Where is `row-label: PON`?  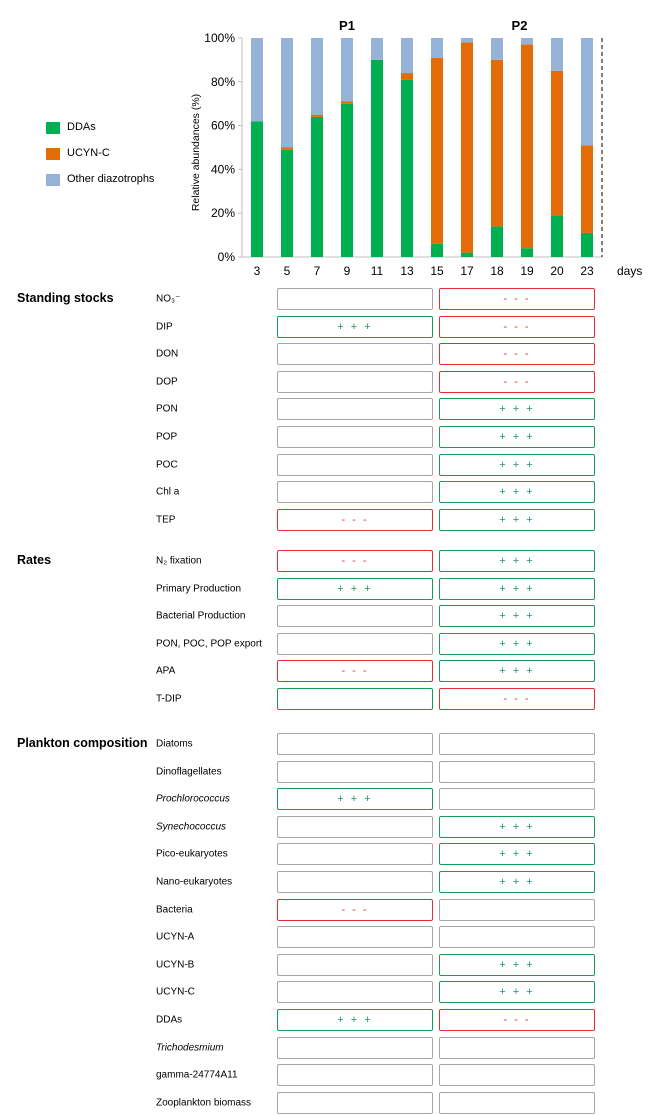 row-label: PON is located at coordinates (167, 409).